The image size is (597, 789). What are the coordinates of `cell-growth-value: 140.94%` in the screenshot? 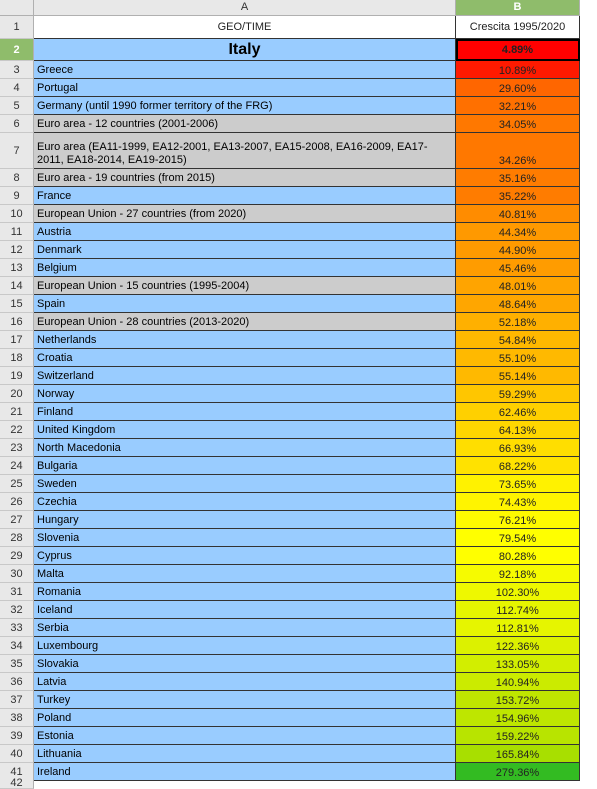 It's located at (518, 682).